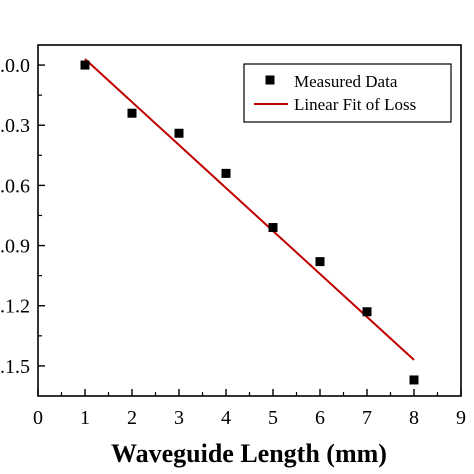 Image resolution: width=474 pixels, height=474 pixels. What do you see at coordinates (270, 80) in the screenshot?
I see `legend-marker-measured` at bounding box center [270, 80].